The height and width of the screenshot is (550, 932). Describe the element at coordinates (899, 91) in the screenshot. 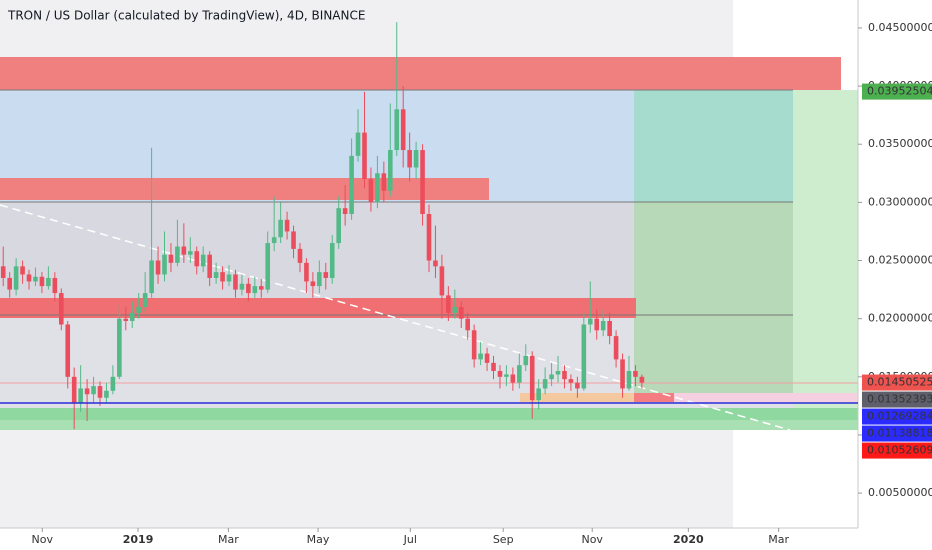

I see `price-label: 0.03952504` at that location.